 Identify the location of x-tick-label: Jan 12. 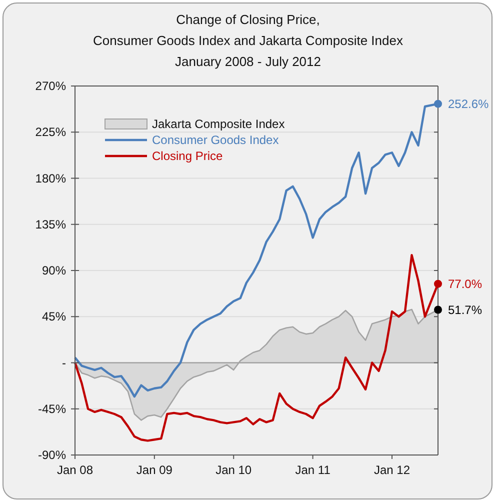
(392, 470).